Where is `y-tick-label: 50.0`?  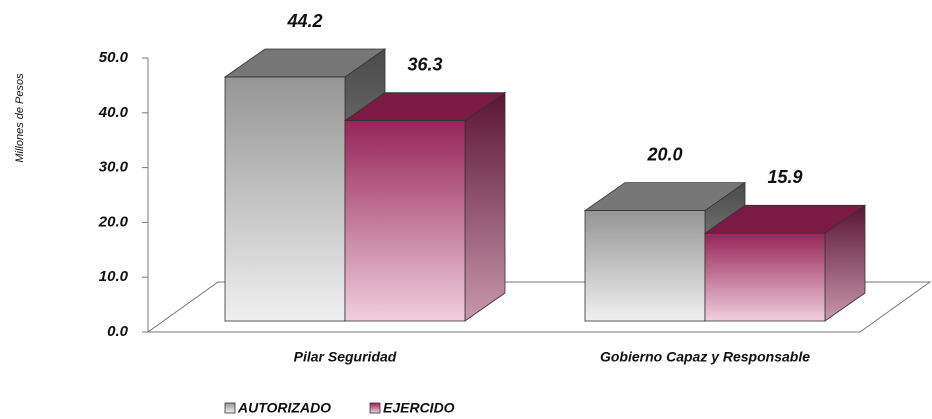 y-tick-label: 50.0 is located at coordinates (114, 57).